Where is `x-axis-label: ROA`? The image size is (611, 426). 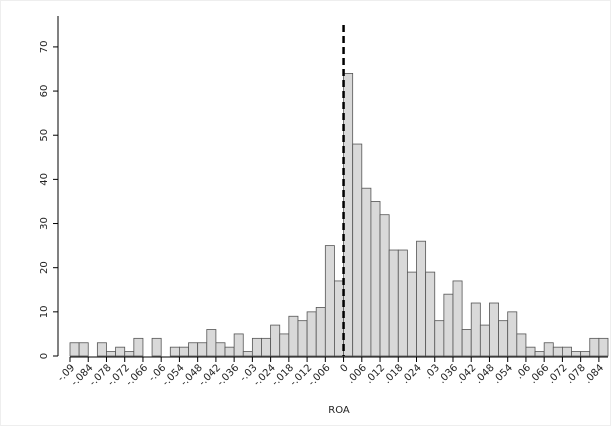 x-axis-label: ROA is located at coordinates (339, 410).